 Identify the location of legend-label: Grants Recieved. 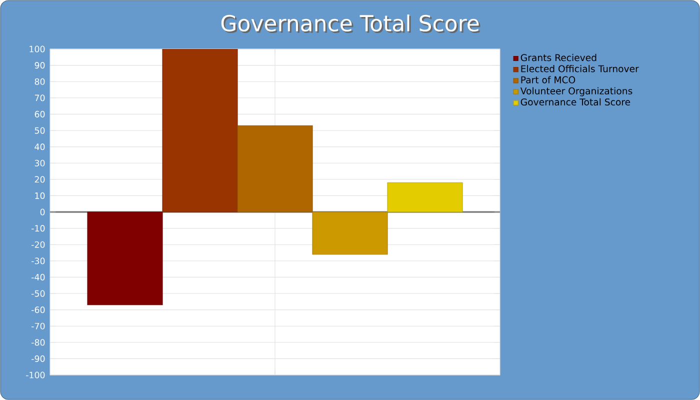
(558, 58).